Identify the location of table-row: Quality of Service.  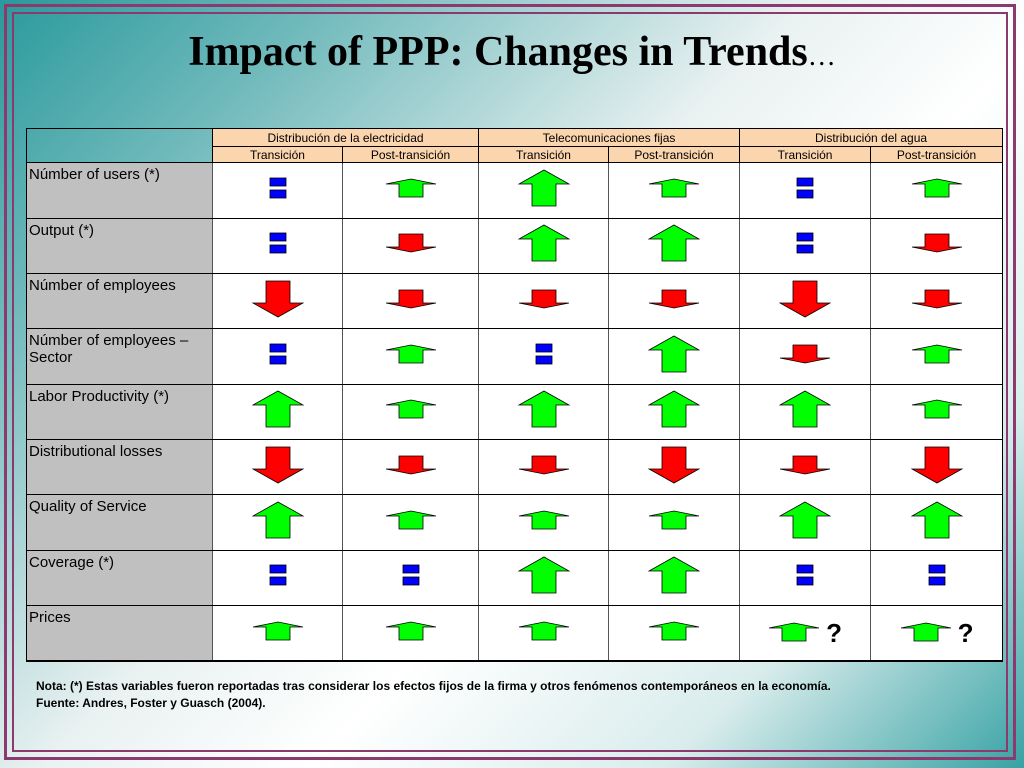
(515, 522).